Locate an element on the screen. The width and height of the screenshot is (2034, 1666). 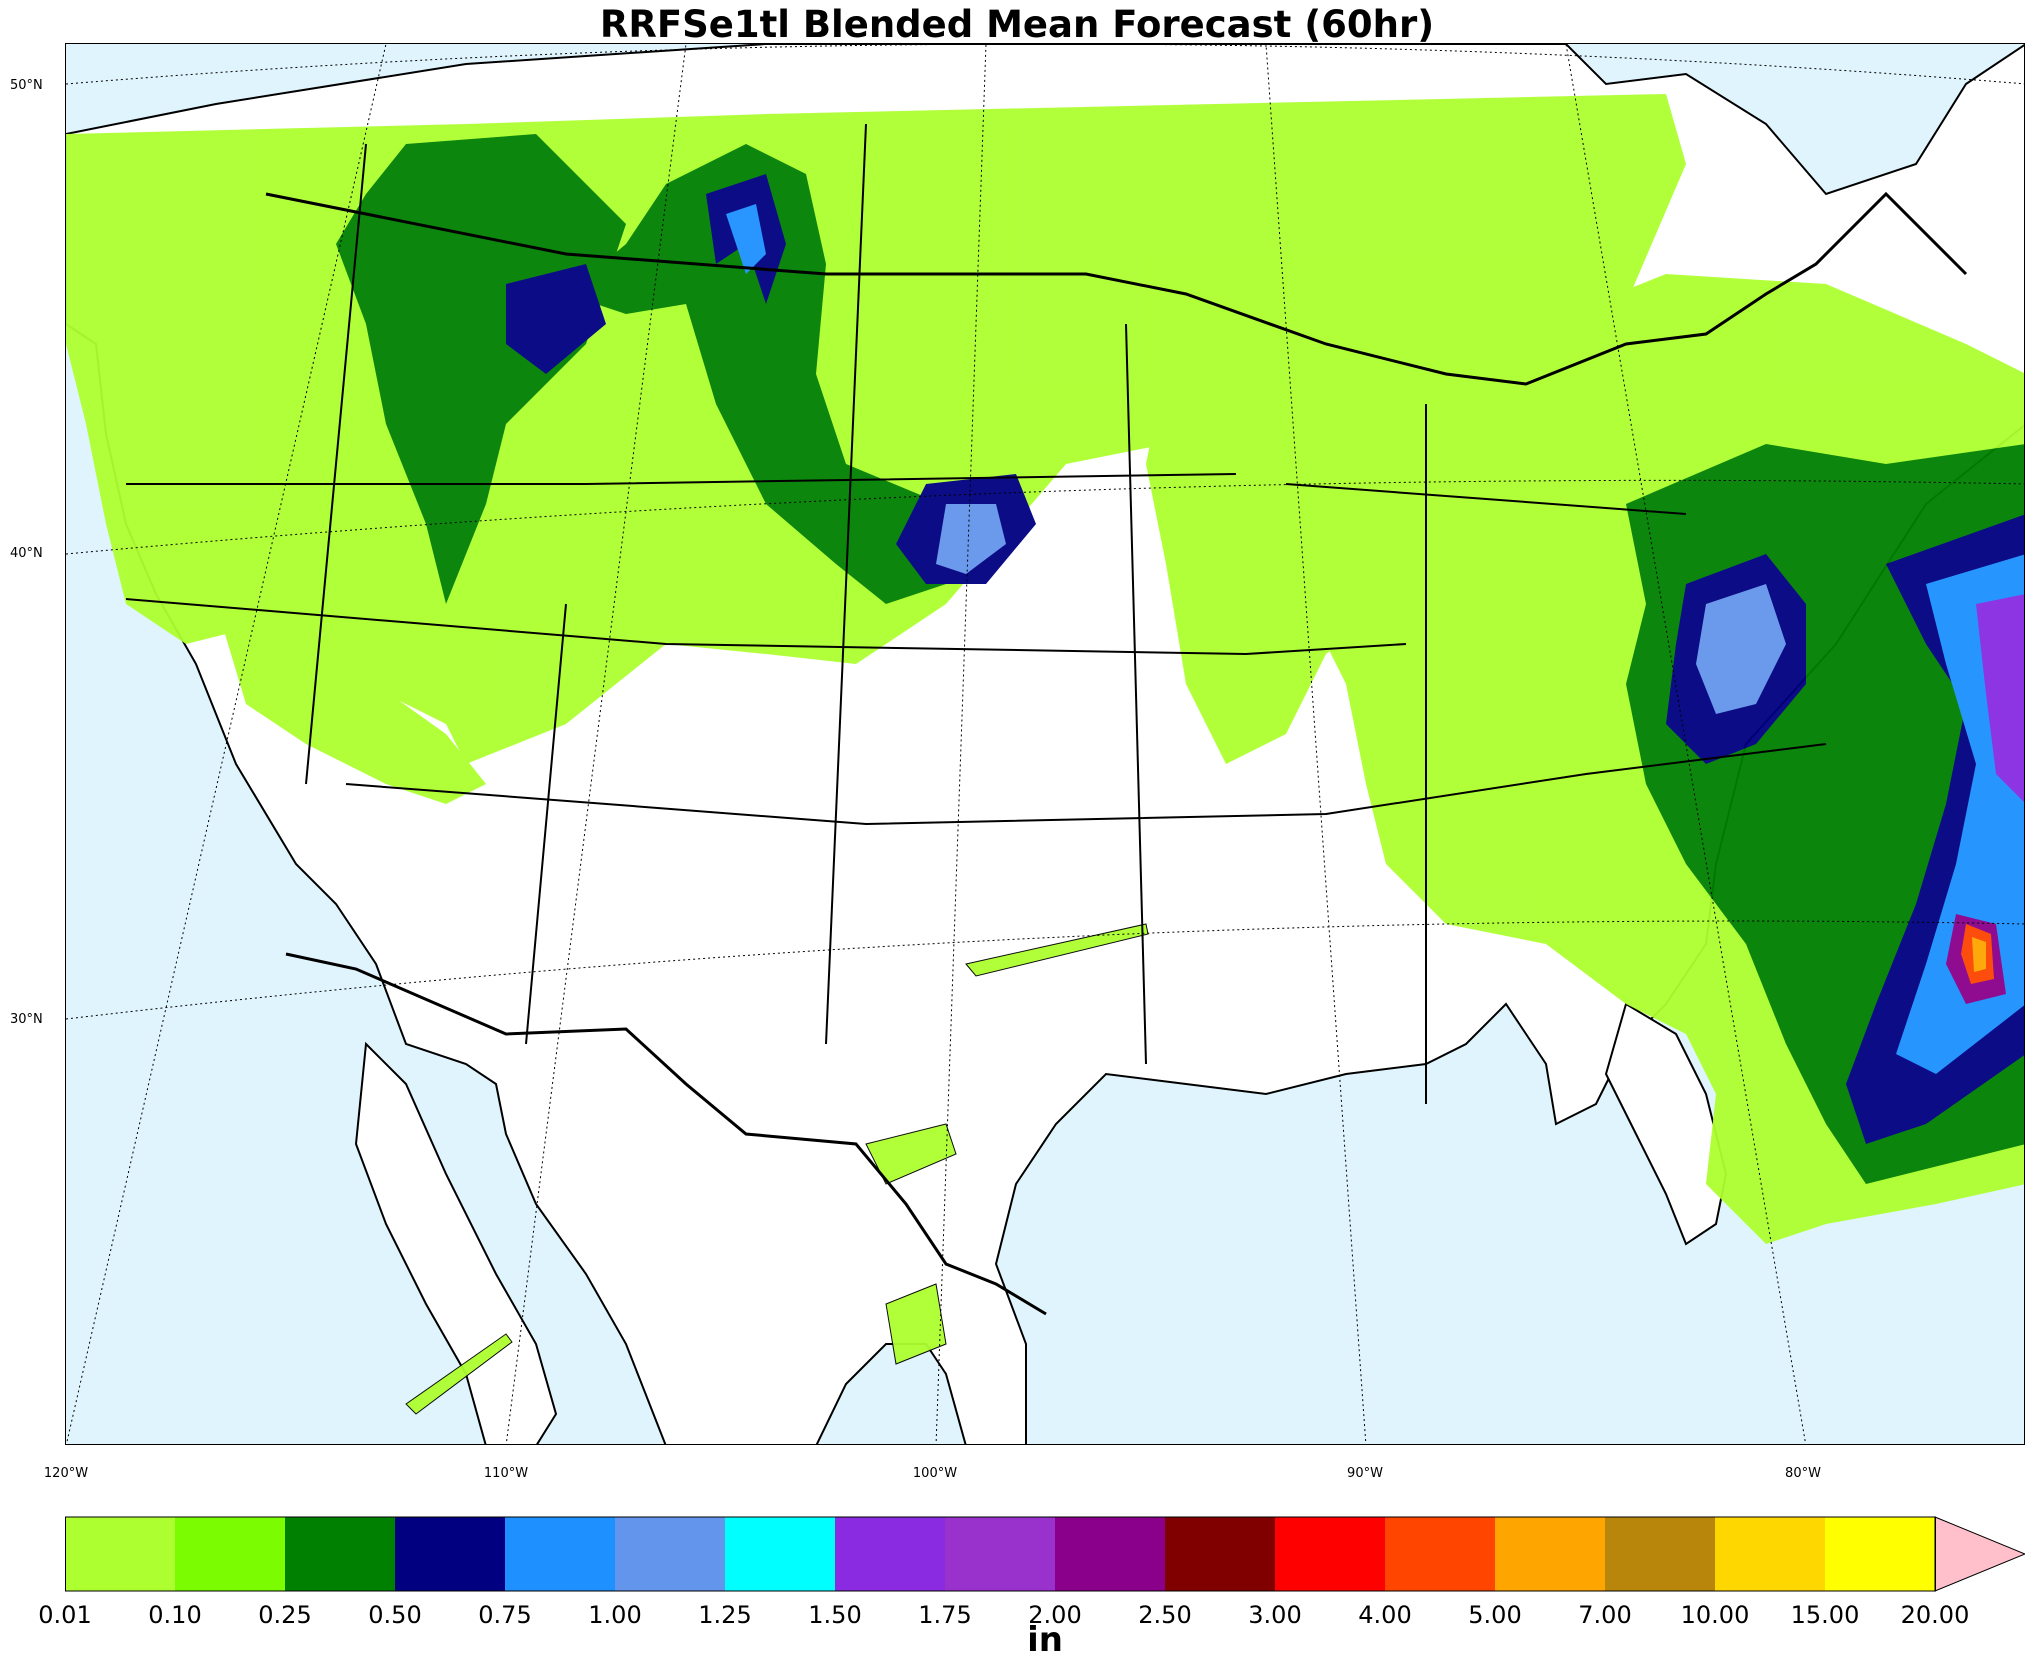
lon-label-100w: 100°W is located at coordinates (935, 1473).